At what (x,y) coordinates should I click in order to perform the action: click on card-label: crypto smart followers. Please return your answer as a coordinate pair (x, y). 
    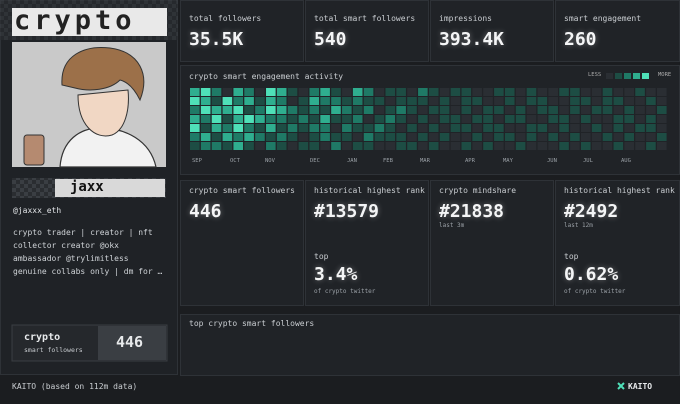
    Looking at the image, I should click on (242, 190).